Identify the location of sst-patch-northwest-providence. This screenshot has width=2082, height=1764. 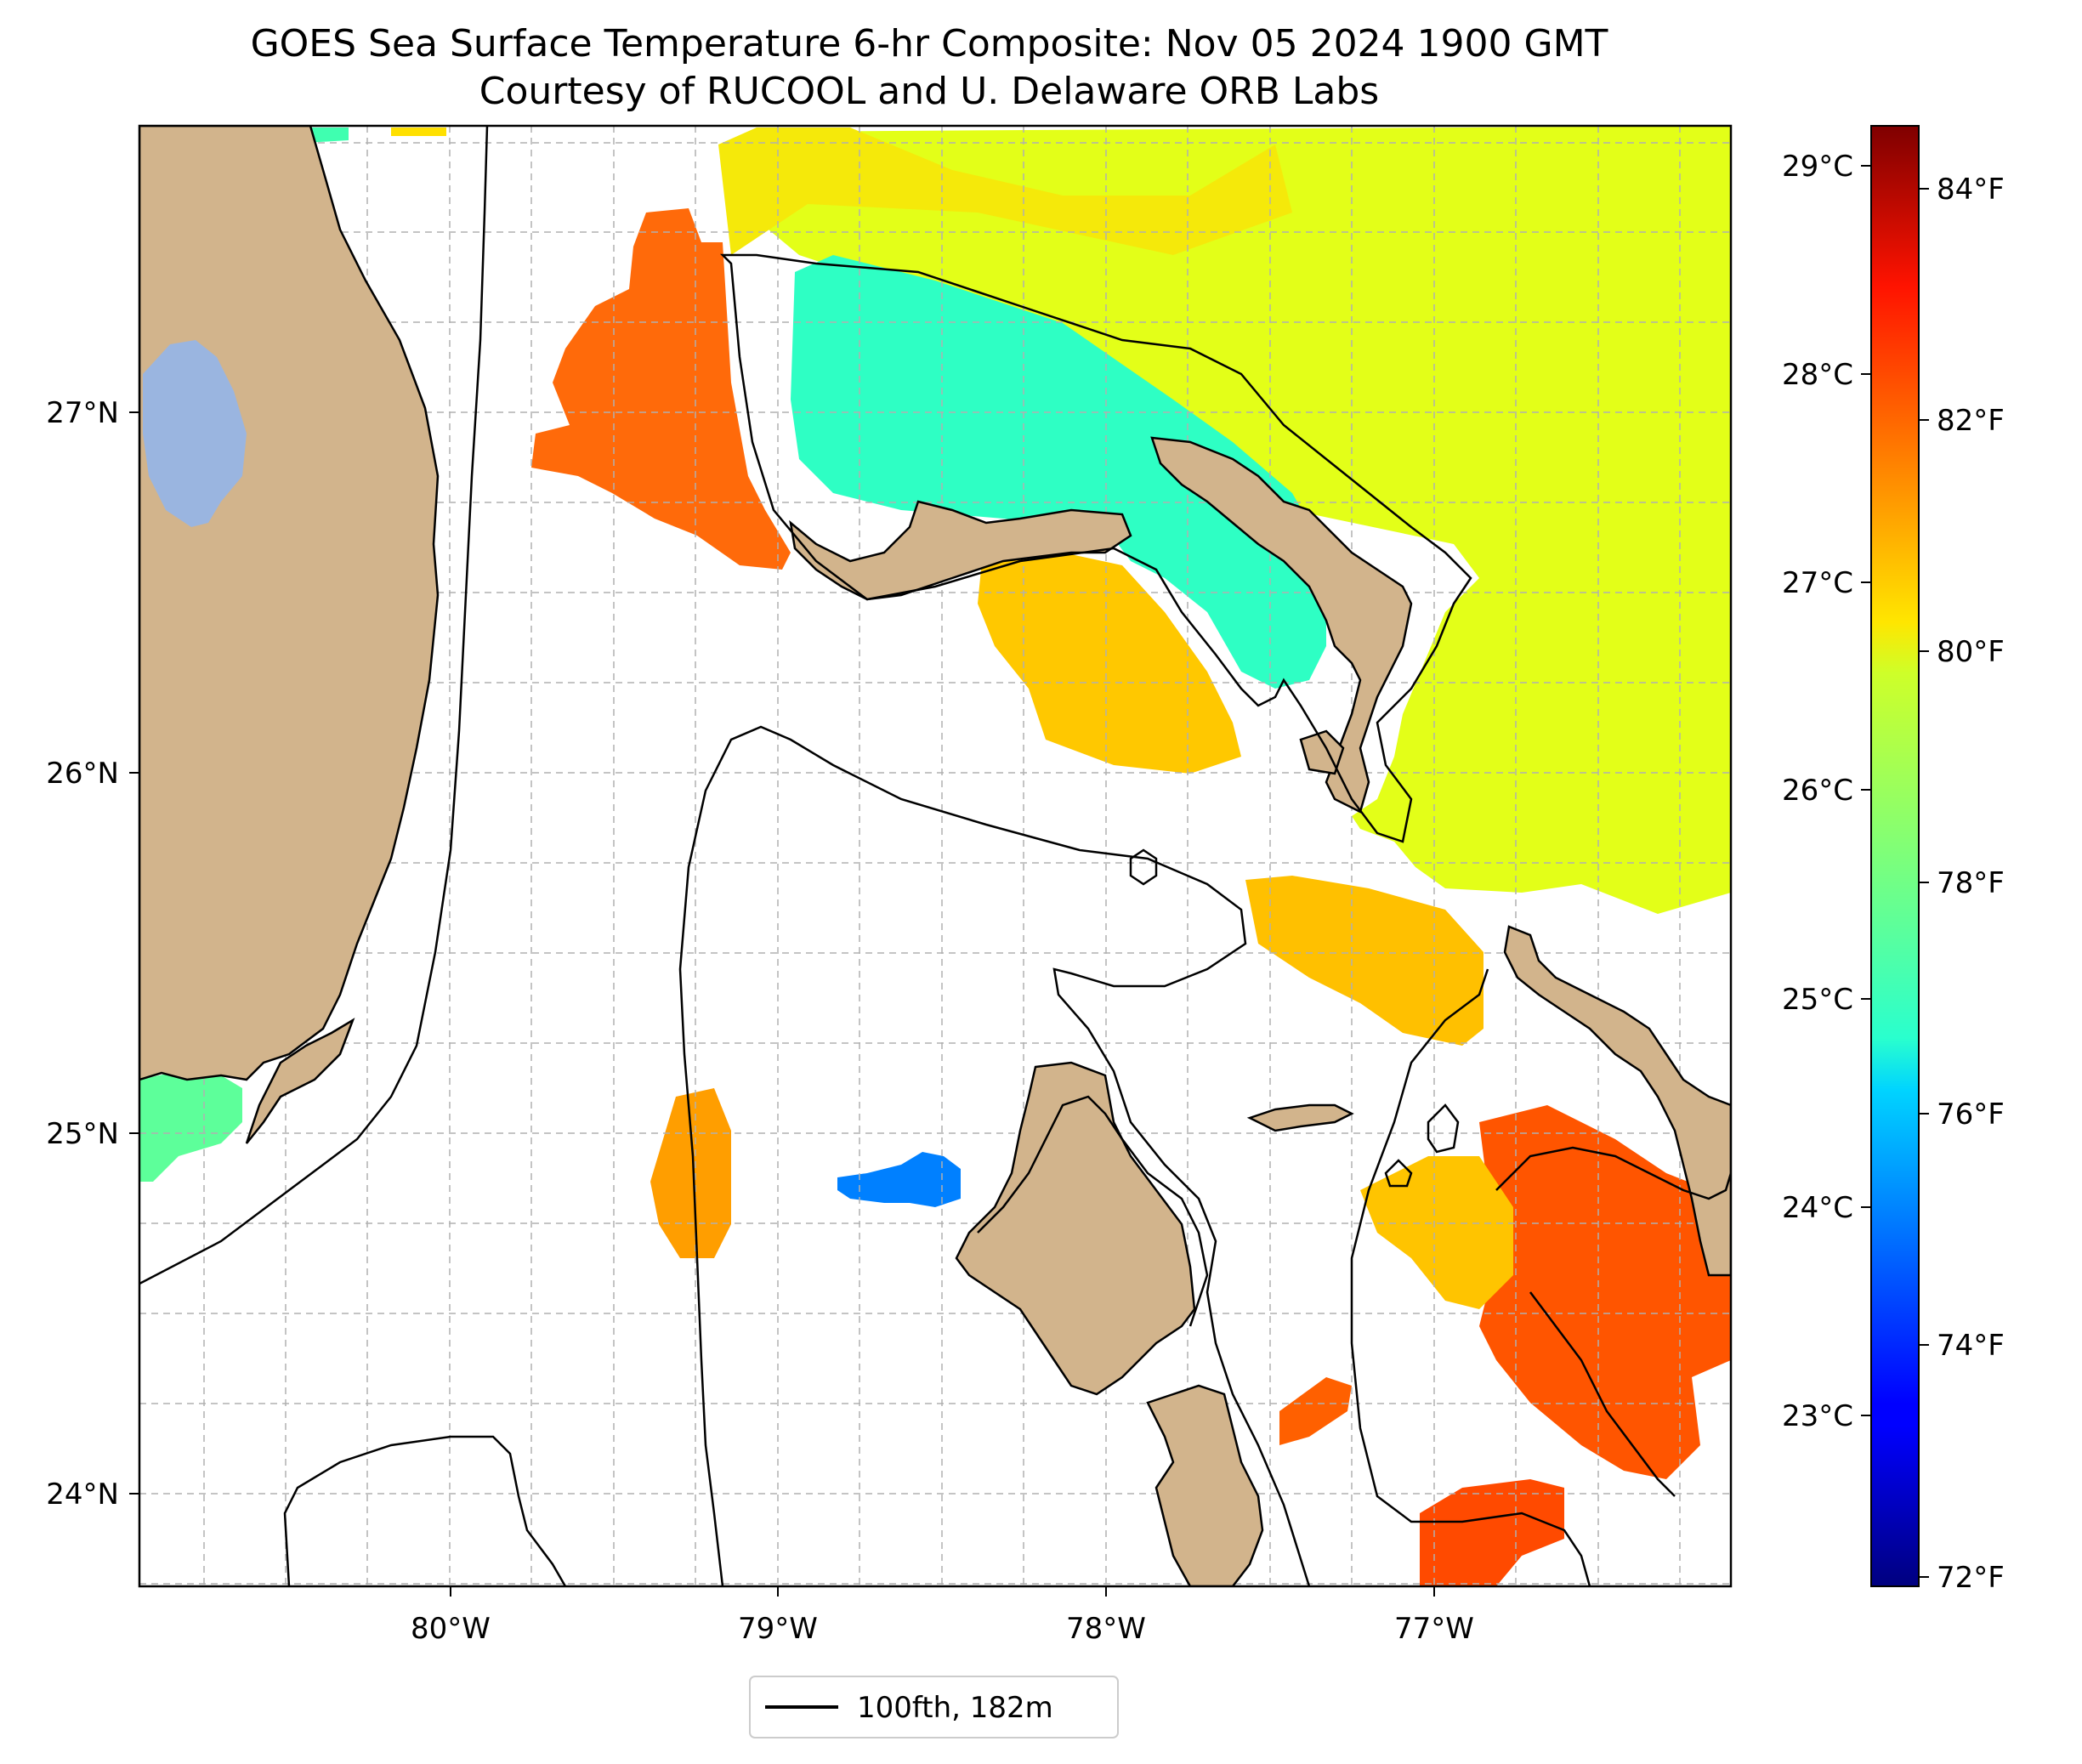
(1364, 961).